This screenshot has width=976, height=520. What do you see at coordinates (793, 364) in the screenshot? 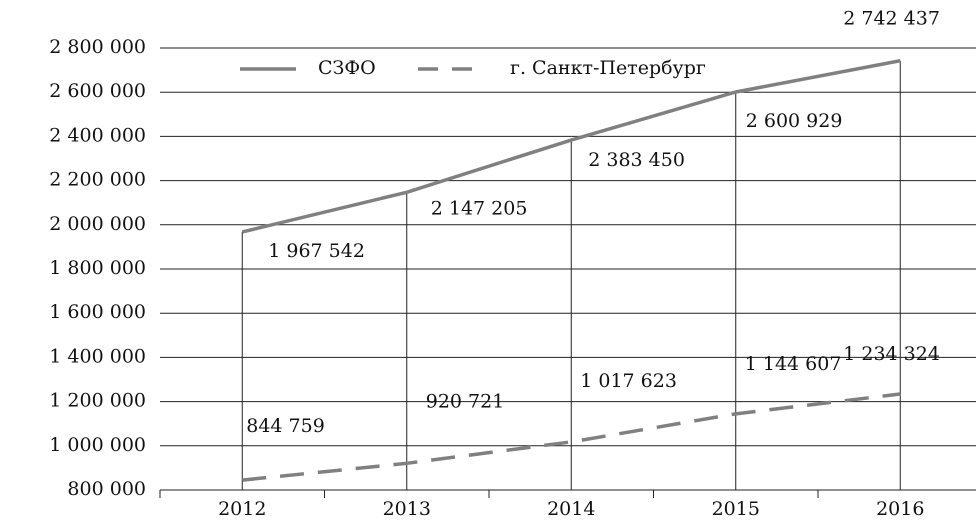
I see `data-label: 1 144 607` at bounding box center [793, 364].